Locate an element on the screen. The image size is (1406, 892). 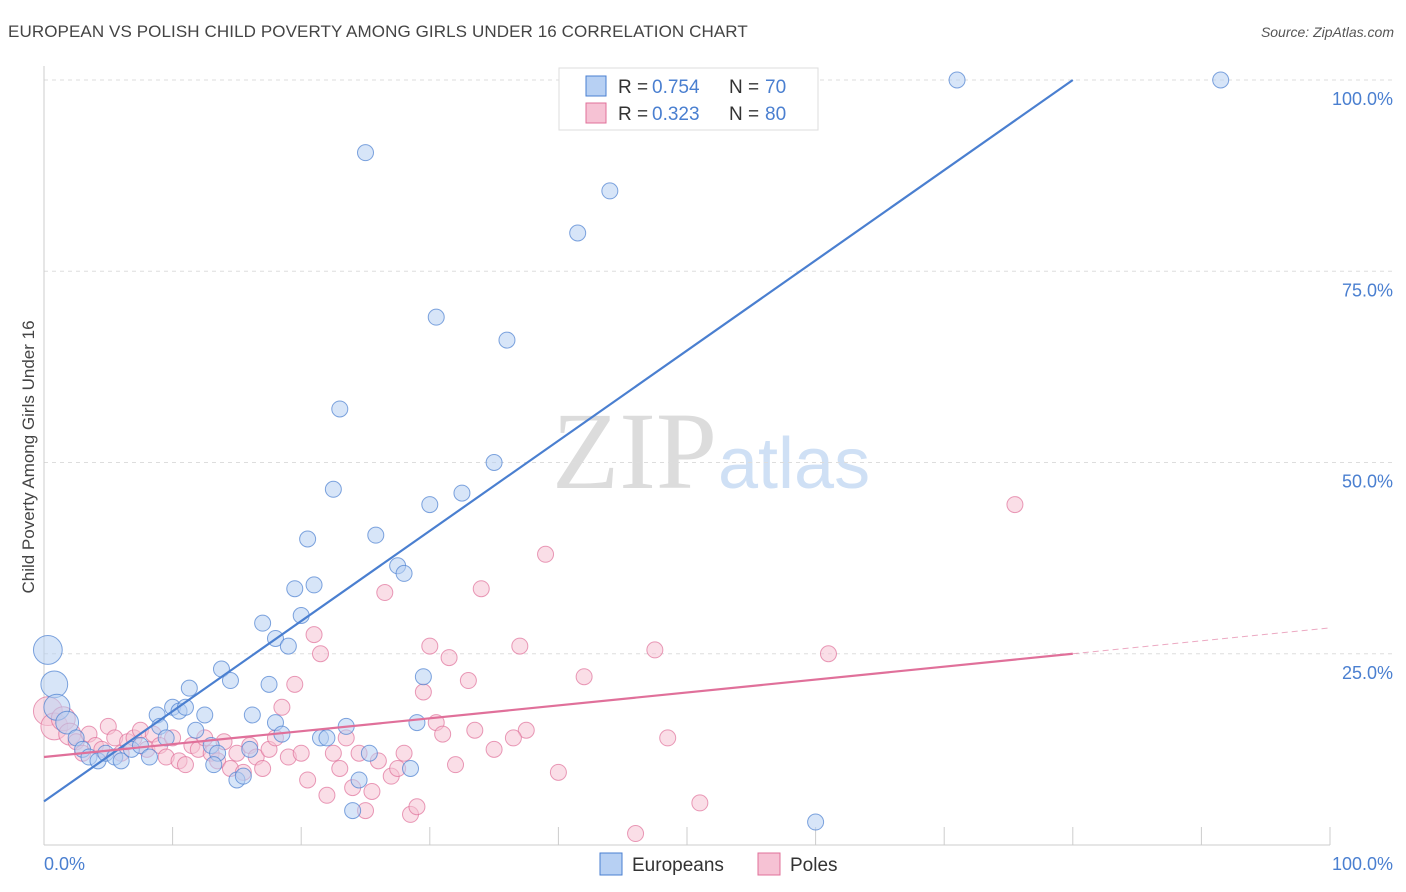
legend-top: R = 0.754 N = 70 R = 0.323 N = 80 is located at coordinates (688, 99).